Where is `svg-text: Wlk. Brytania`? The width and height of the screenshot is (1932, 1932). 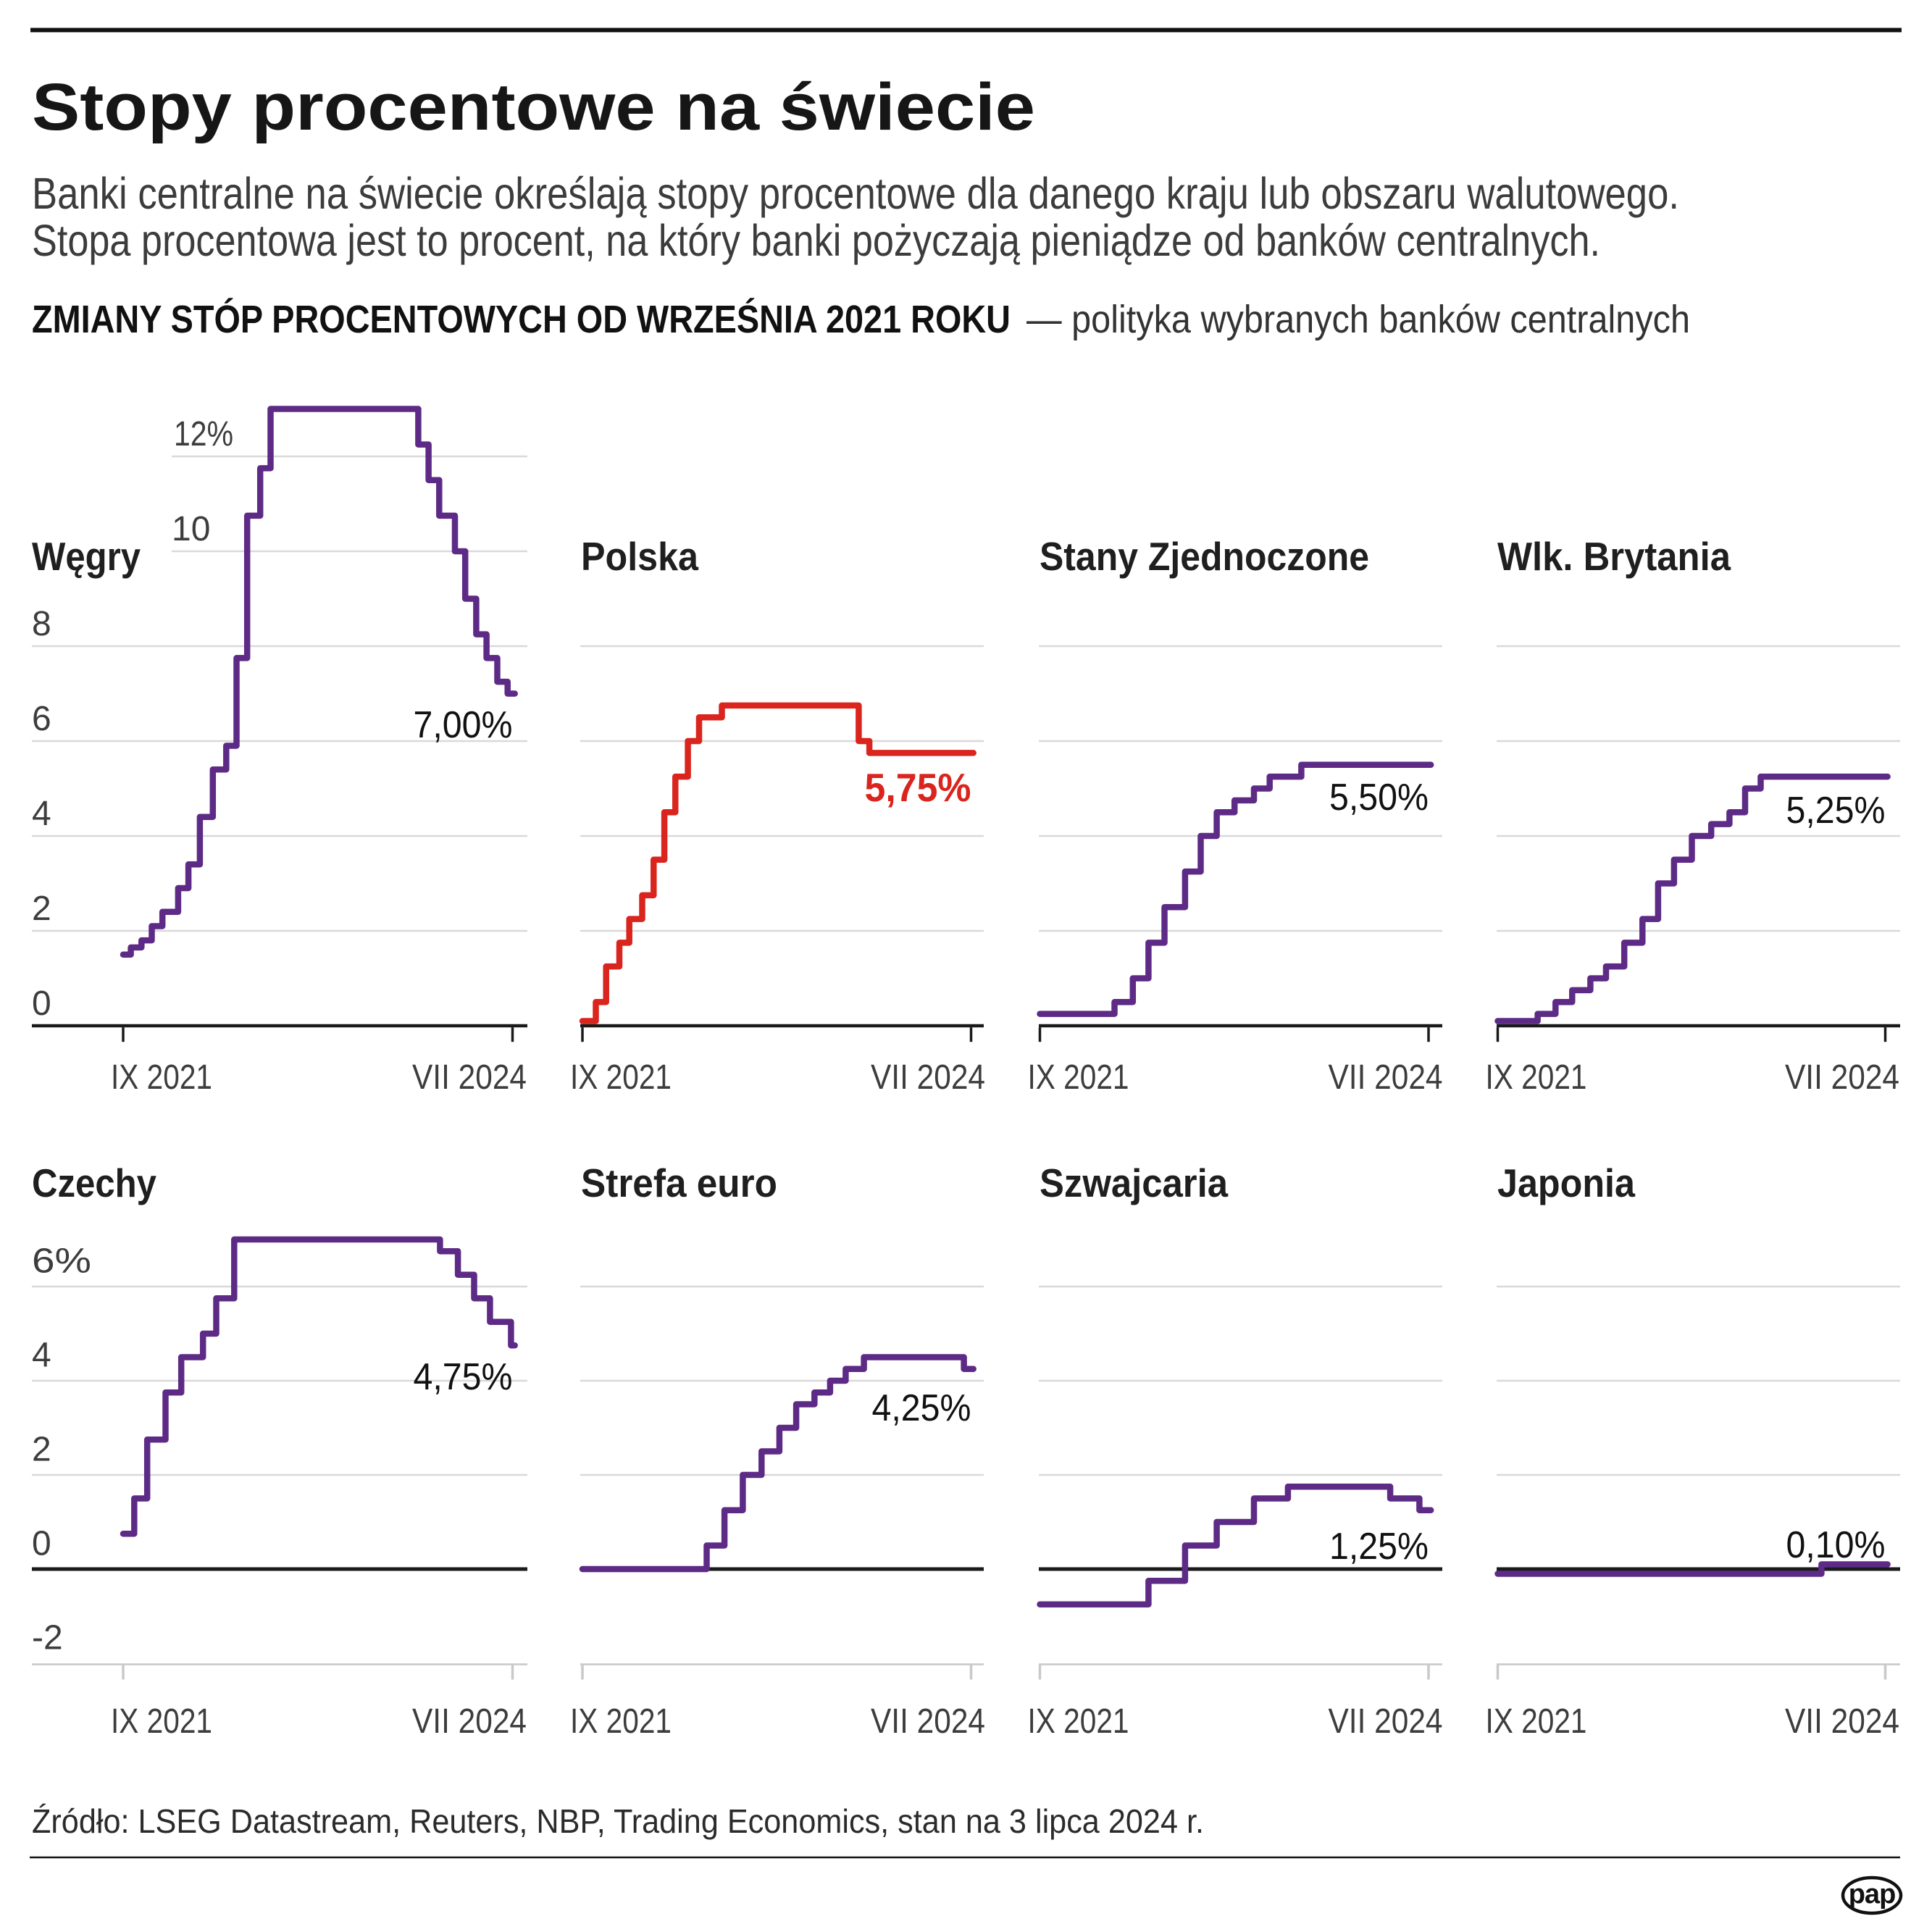 svg-text: Wlk. Brytania is located at coordinates (1614, 556).